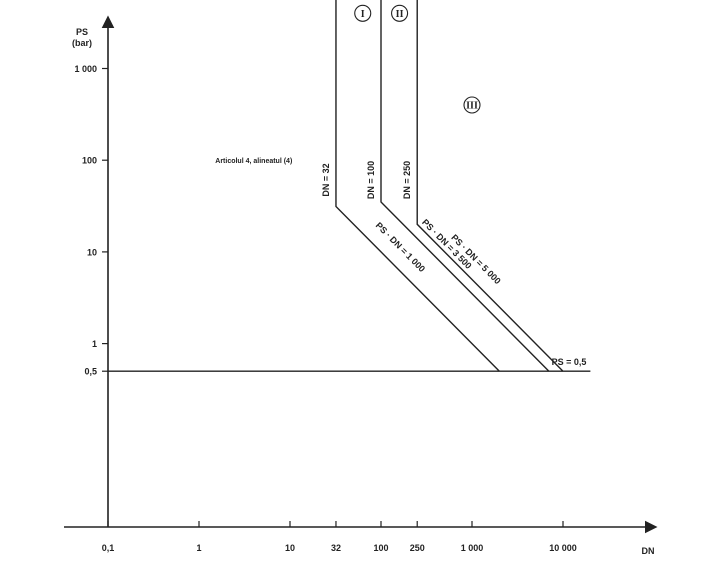 The height and width of the screenshot is (570, 728). What do you see at coordinates (108, 548) in the screenshot?
I see `x-tick-label: 0,1` at bounding box center [108, 548].